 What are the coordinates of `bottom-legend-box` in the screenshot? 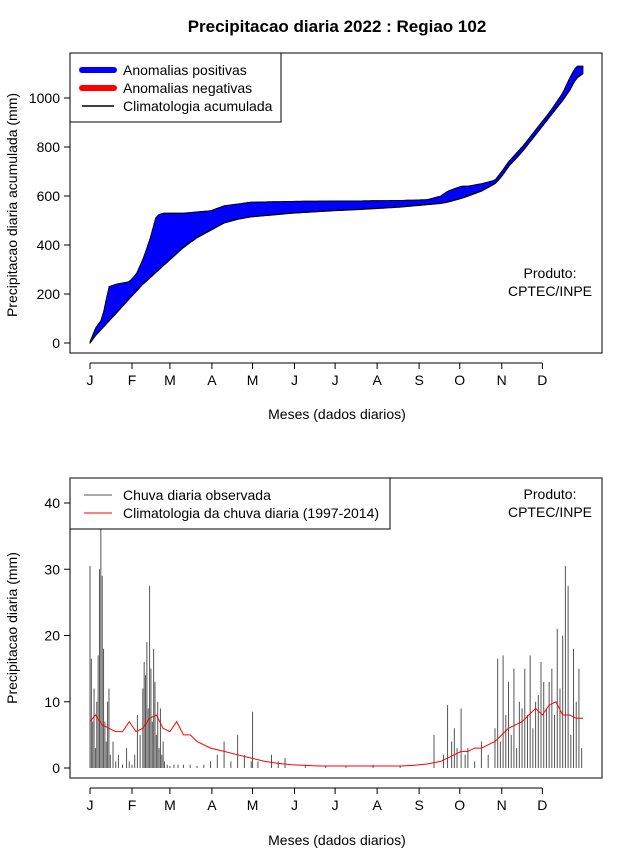 It's located at (230, 503).